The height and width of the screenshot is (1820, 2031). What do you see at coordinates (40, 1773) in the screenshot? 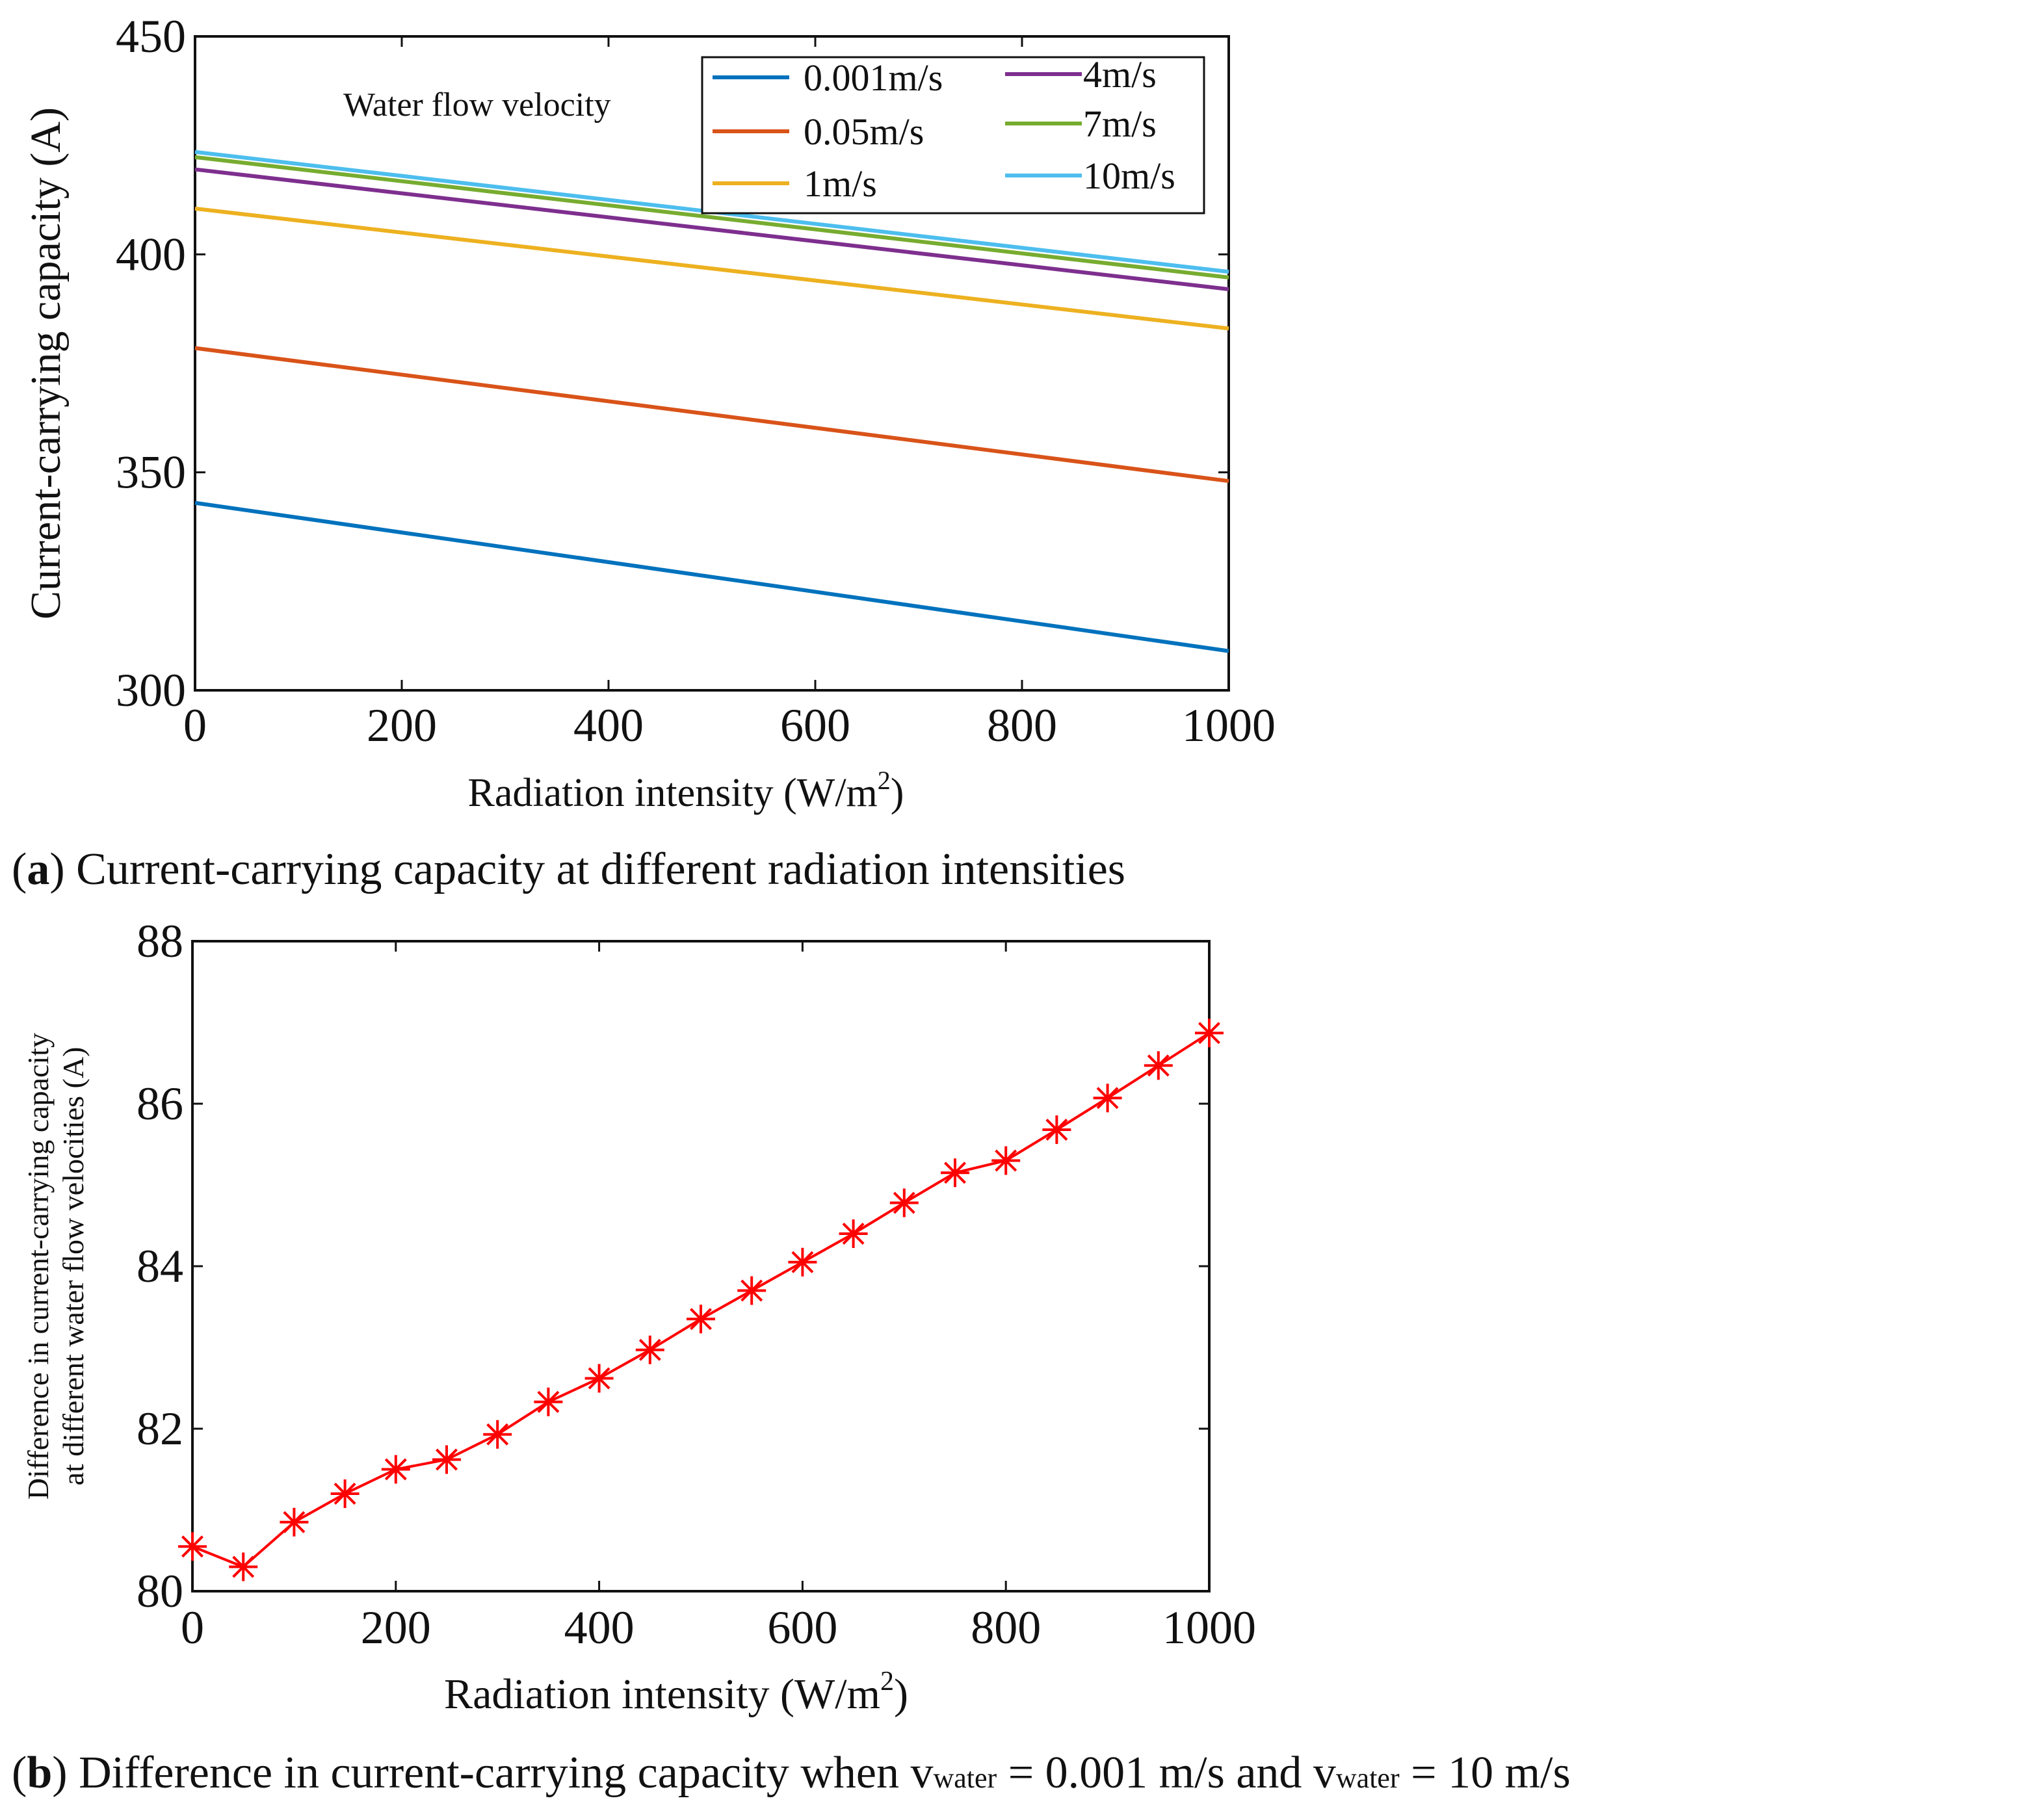
I see `caption-b-label: b` at bounding box center [40, 1773].